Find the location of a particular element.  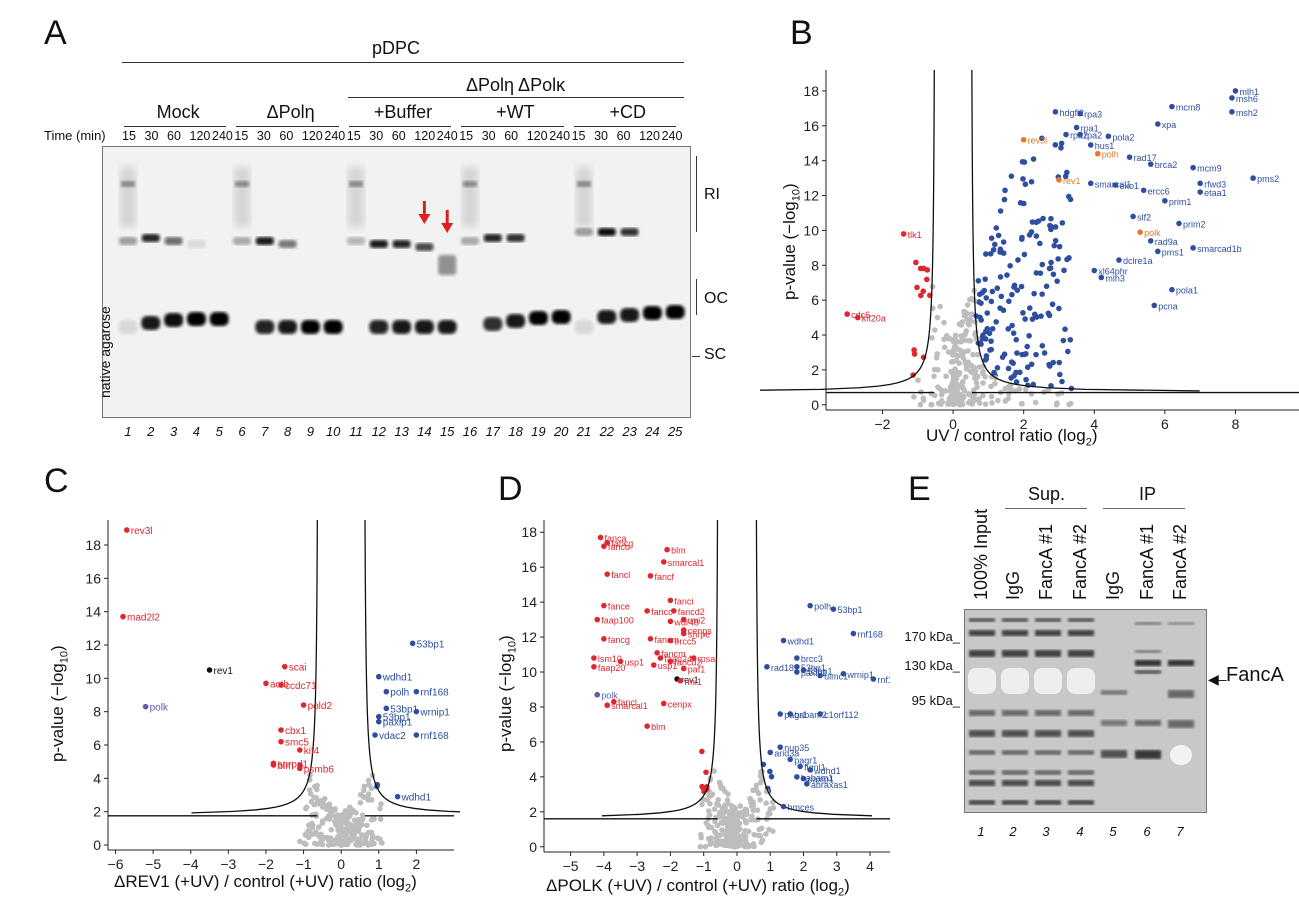

point-label: rpa2 is located at coordinates (1093, 136).